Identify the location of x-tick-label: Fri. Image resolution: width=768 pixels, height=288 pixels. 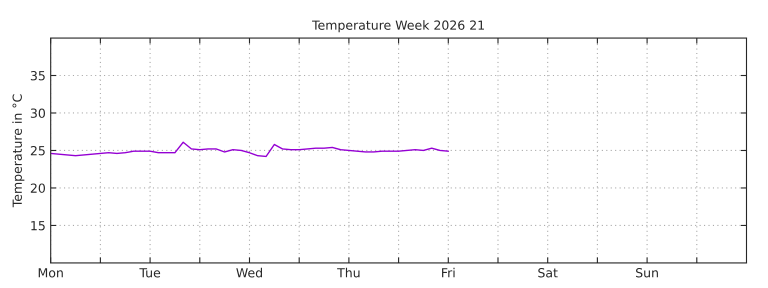
(448, 273).